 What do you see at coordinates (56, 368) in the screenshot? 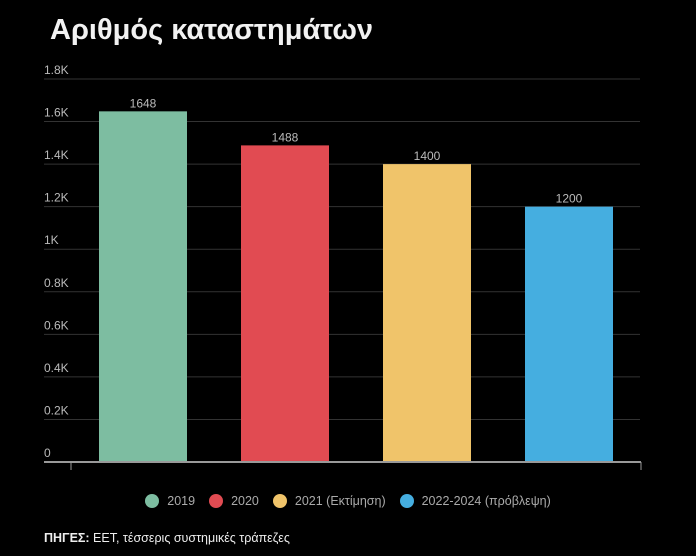
I see `y-tick-label: 0.4K` at bounding box center [56, 368].